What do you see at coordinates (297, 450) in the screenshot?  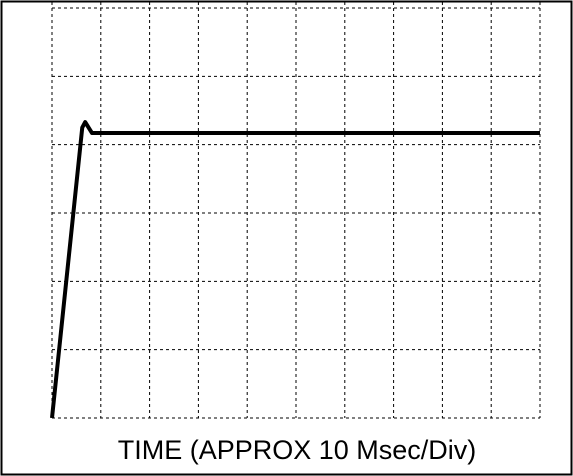 I see `x-axis-label: TIME (APPROX 10 Msec/Div)` at bounding box center [297, 450].